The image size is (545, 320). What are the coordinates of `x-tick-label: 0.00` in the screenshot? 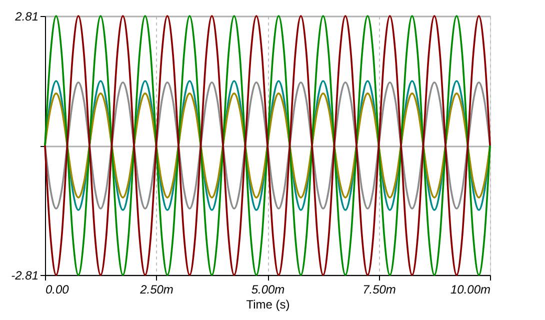 It's located at (58, 289).